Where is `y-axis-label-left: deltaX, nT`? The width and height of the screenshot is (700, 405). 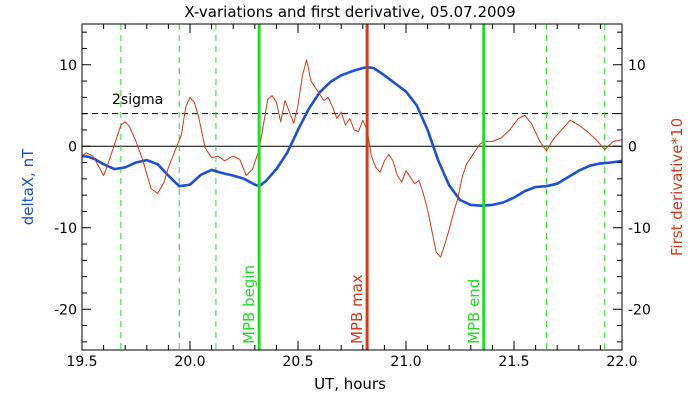
y-axis-label-left: deltaX, nT is located at coordinates (28, 186).